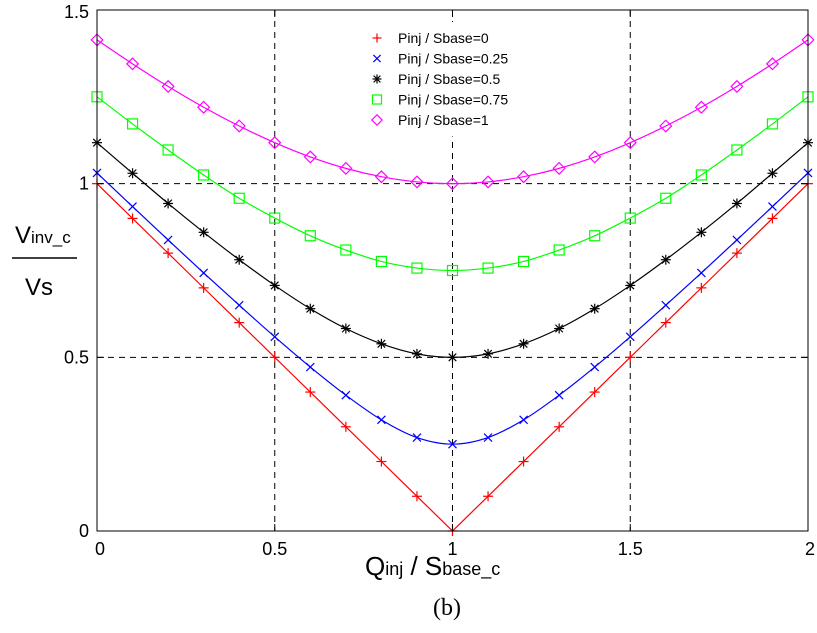 This screenshot has height=633, width=817. I want to click on legend-label: Pinj / Sbase=0.75, so click(453, 100).